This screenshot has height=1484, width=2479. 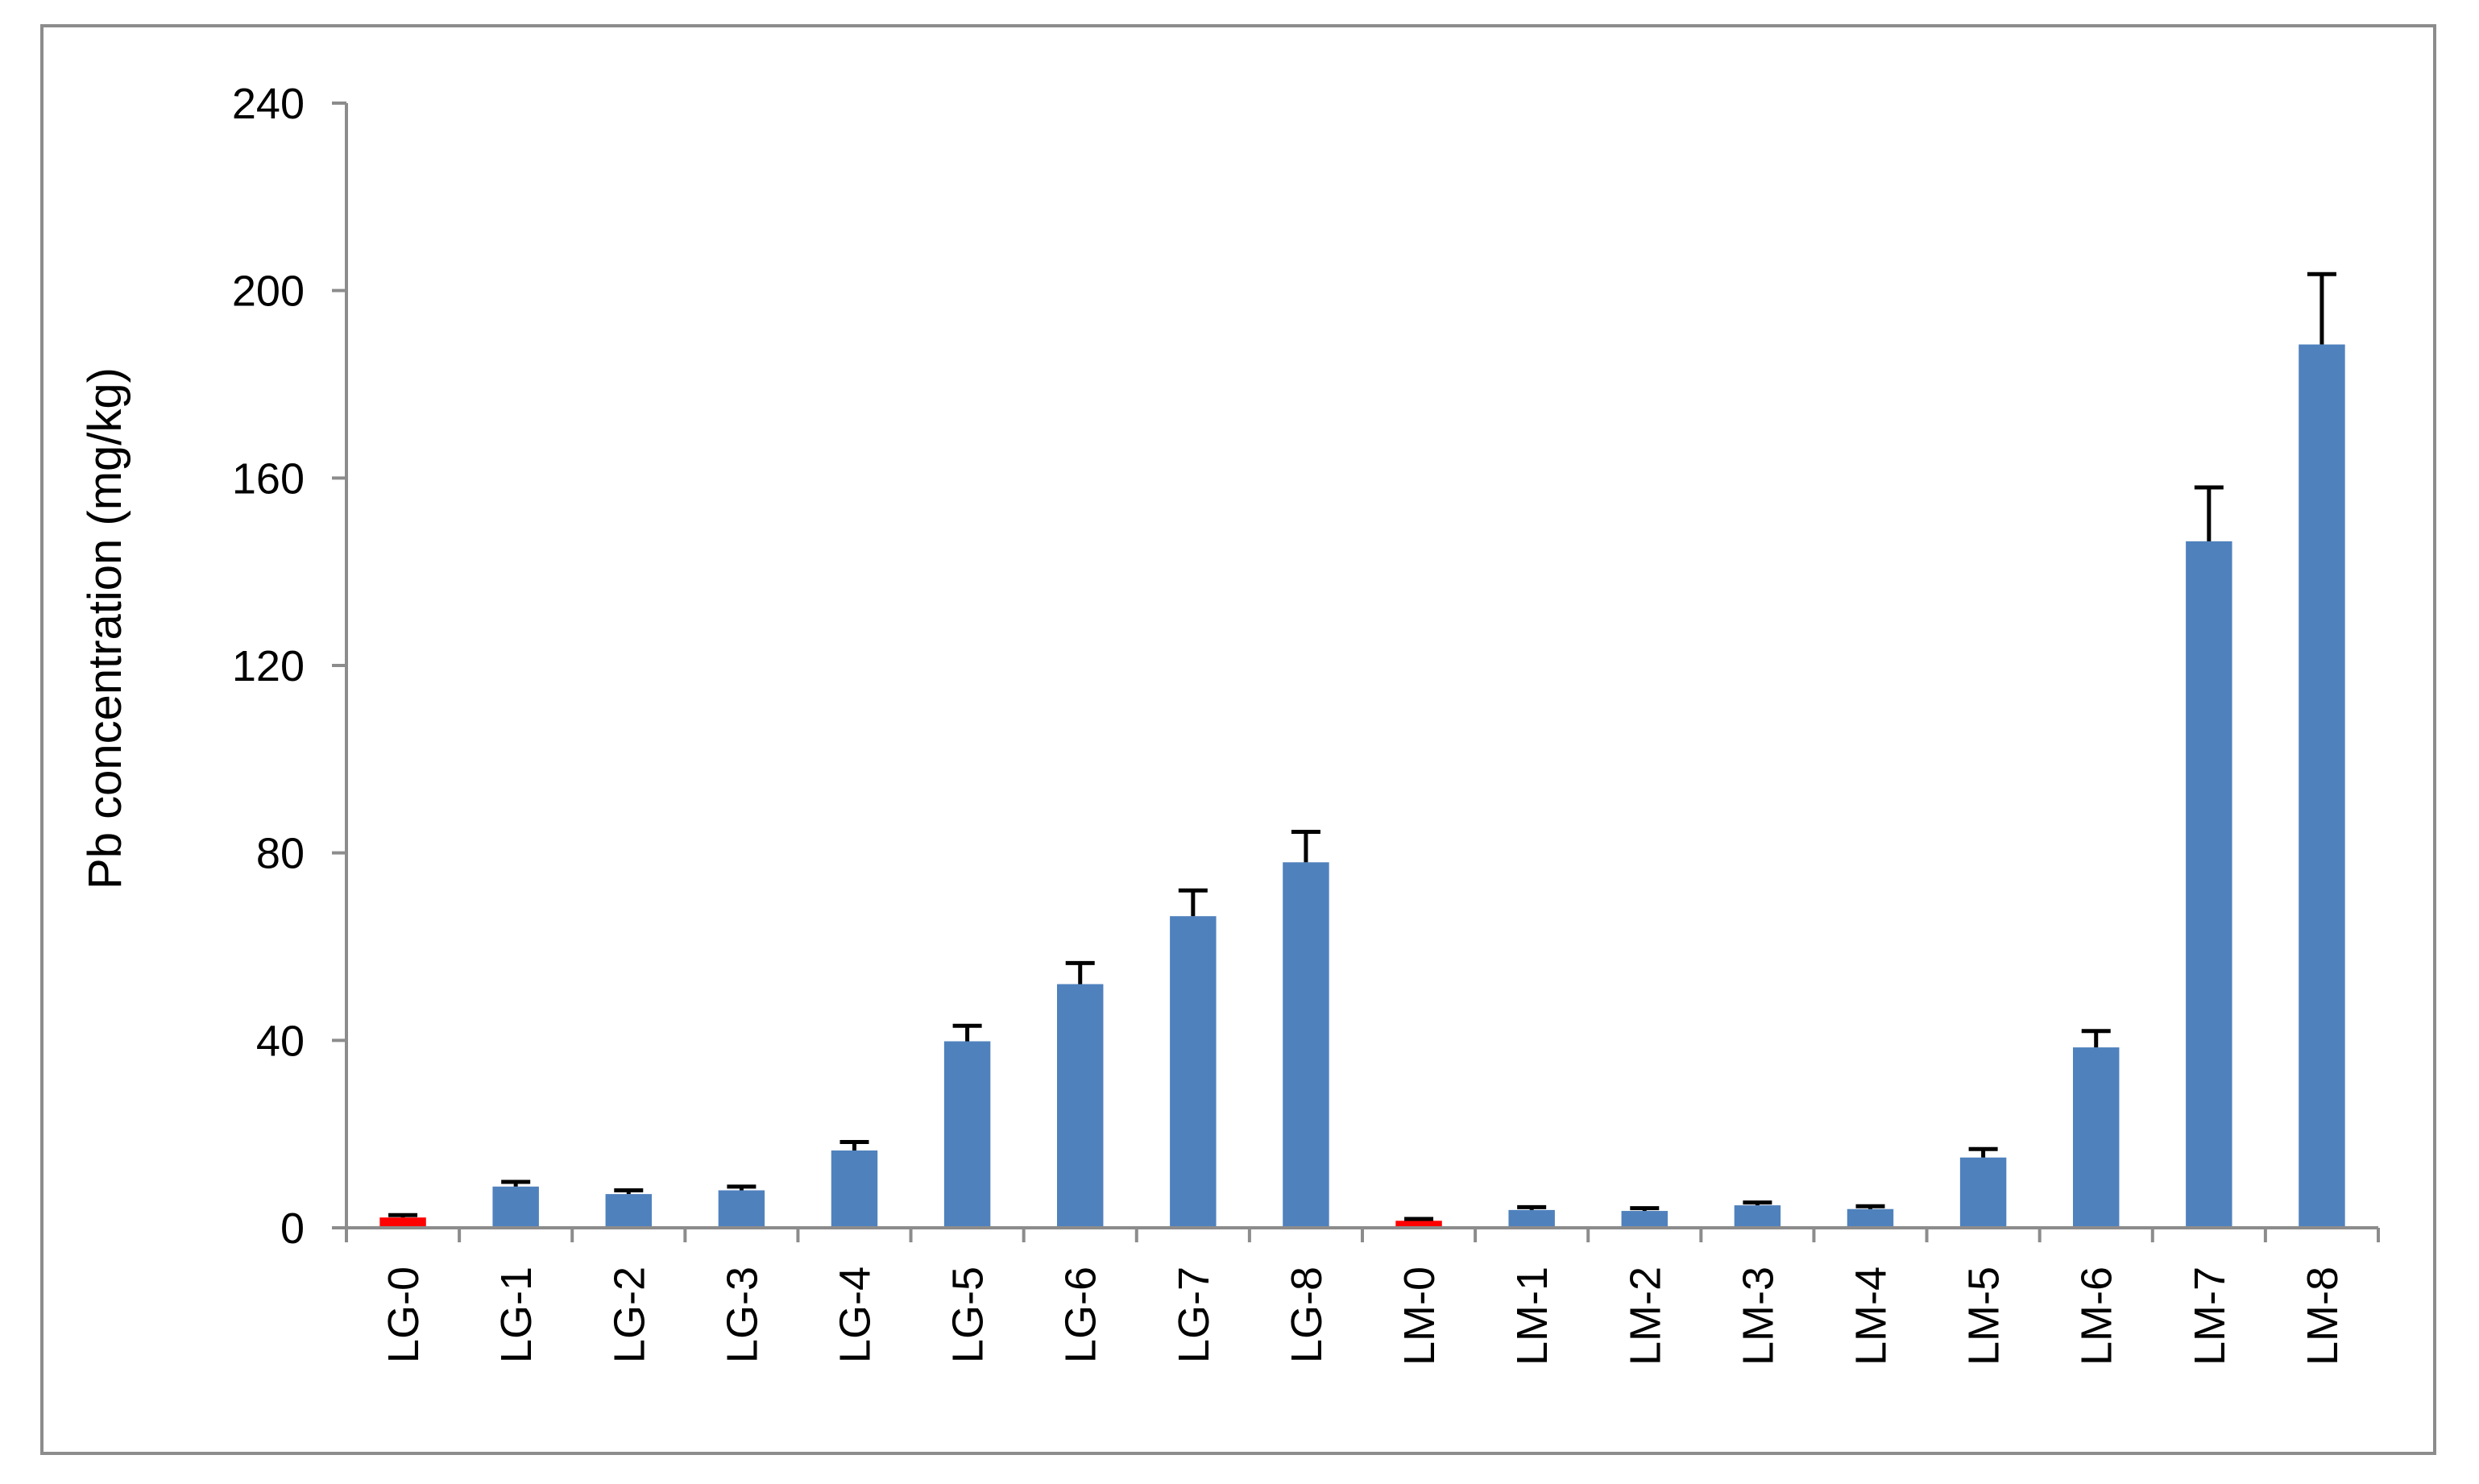 I want to click on category-label: LM-3, so click(x=1758, y=1316).